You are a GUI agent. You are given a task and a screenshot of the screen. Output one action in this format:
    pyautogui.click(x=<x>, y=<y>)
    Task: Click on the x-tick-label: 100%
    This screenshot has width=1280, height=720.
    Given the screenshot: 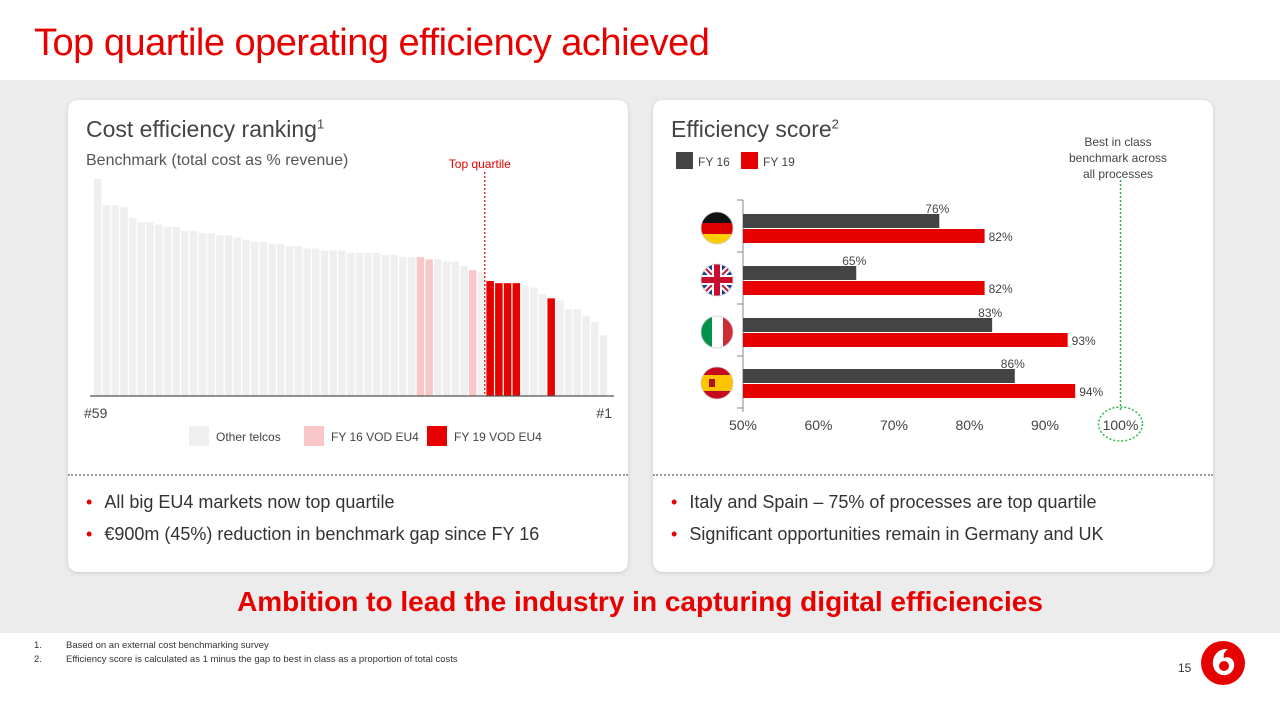 What is the action you would take?
    pyautogui.click(x=1121, y=425)
    